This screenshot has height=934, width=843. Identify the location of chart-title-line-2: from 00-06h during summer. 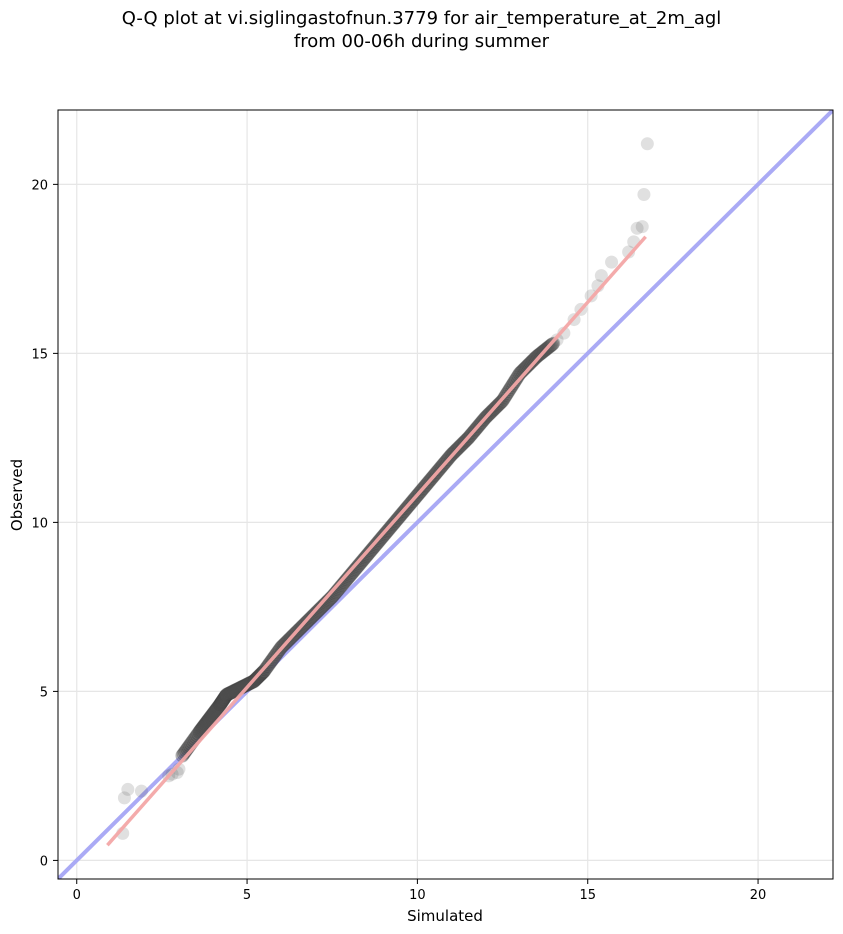
(421, 41).